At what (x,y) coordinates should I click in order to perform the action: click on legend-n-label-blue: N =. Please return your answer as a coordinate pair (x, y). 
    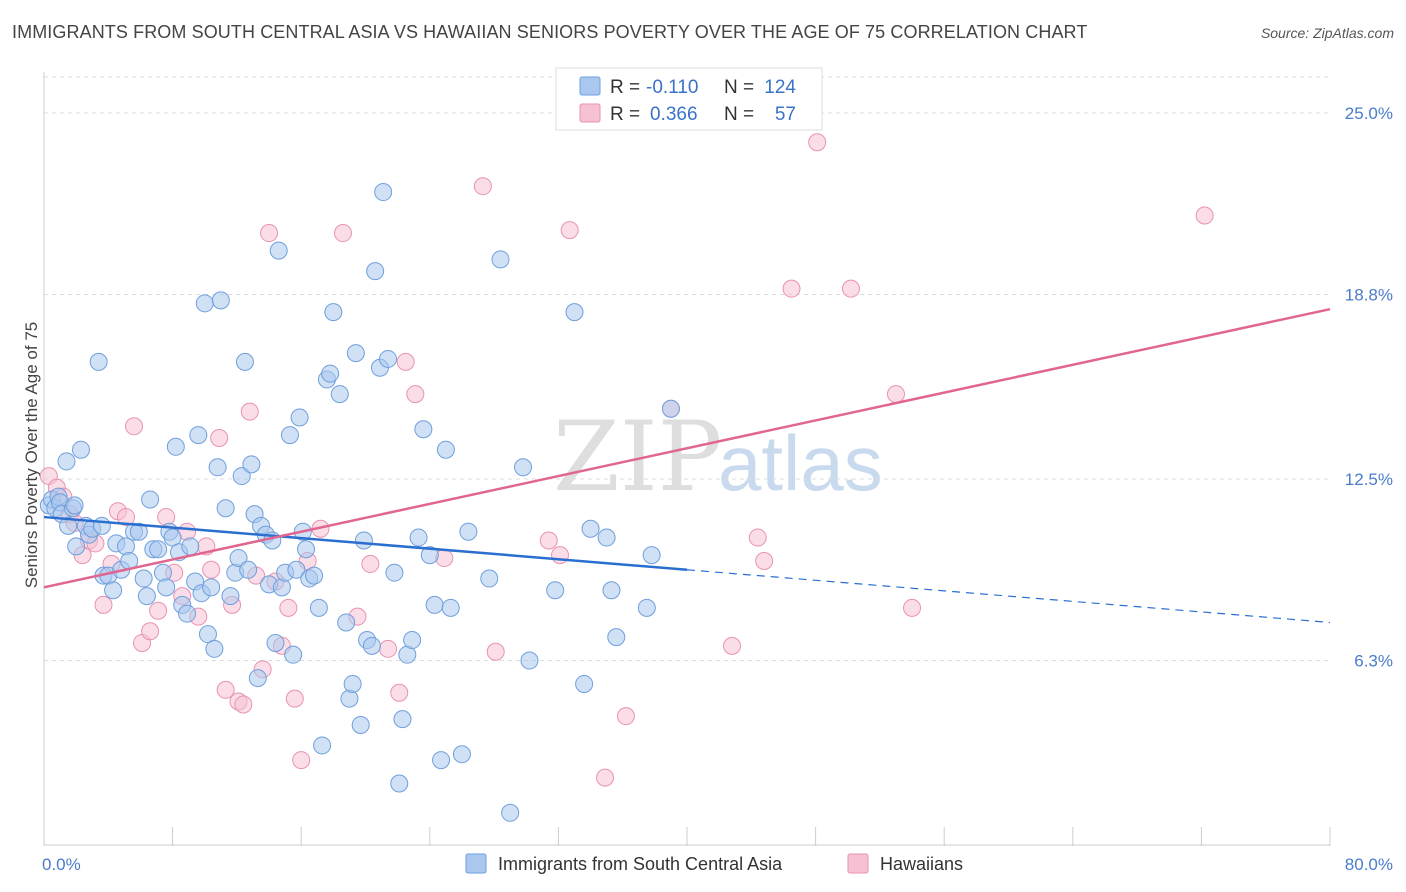
    Looking at the image, I should click on (739, 87).